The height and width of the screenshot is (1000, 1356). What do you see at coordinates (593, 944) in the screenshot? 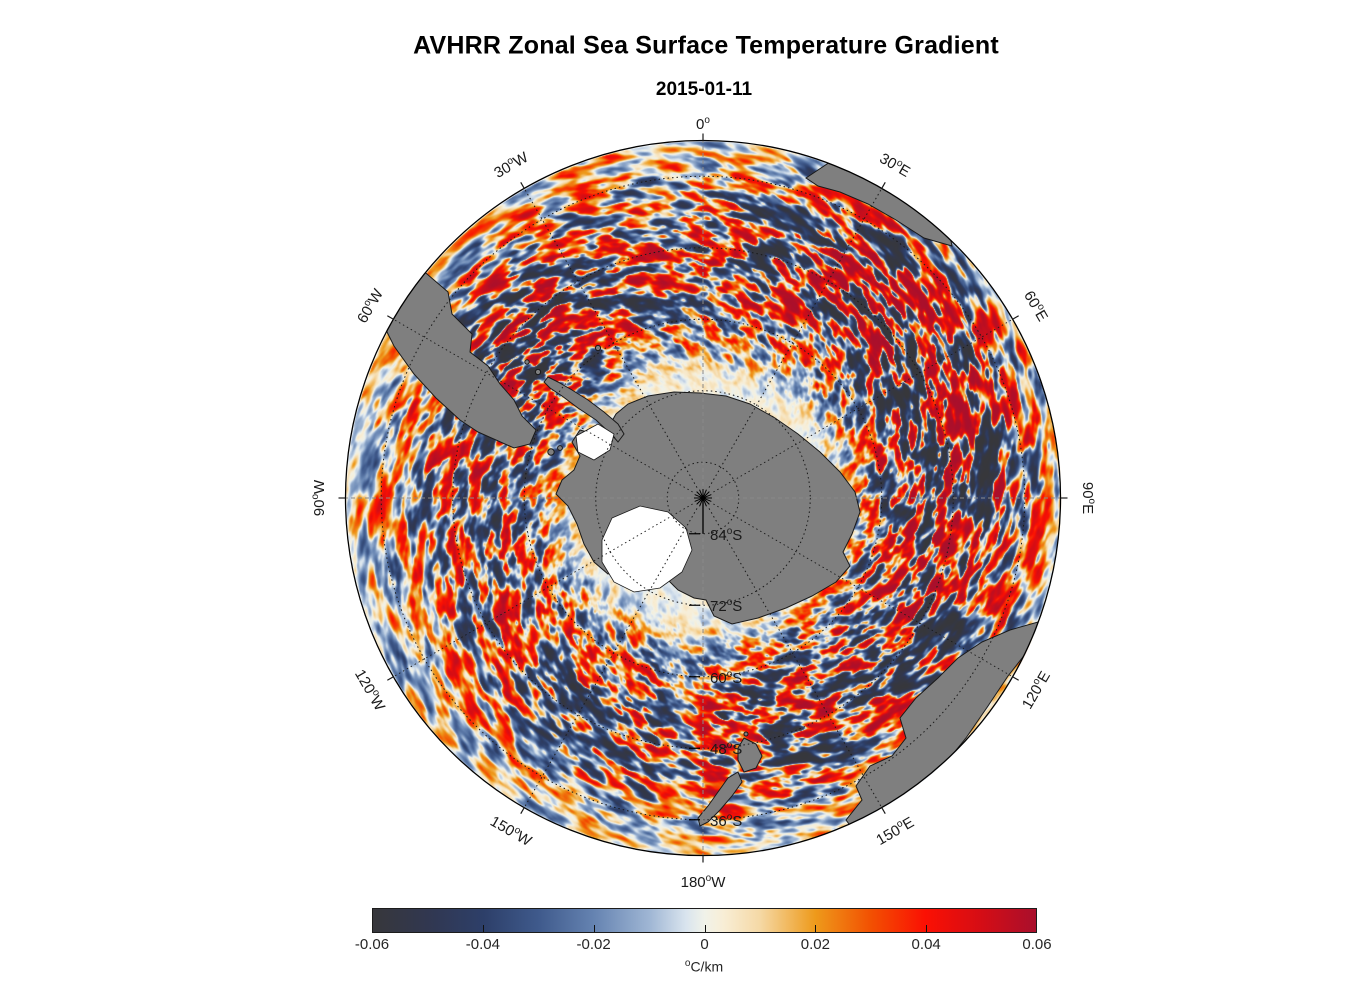
I see `colorbar-tick-label: -0.02` at bounding box center [593, 944].